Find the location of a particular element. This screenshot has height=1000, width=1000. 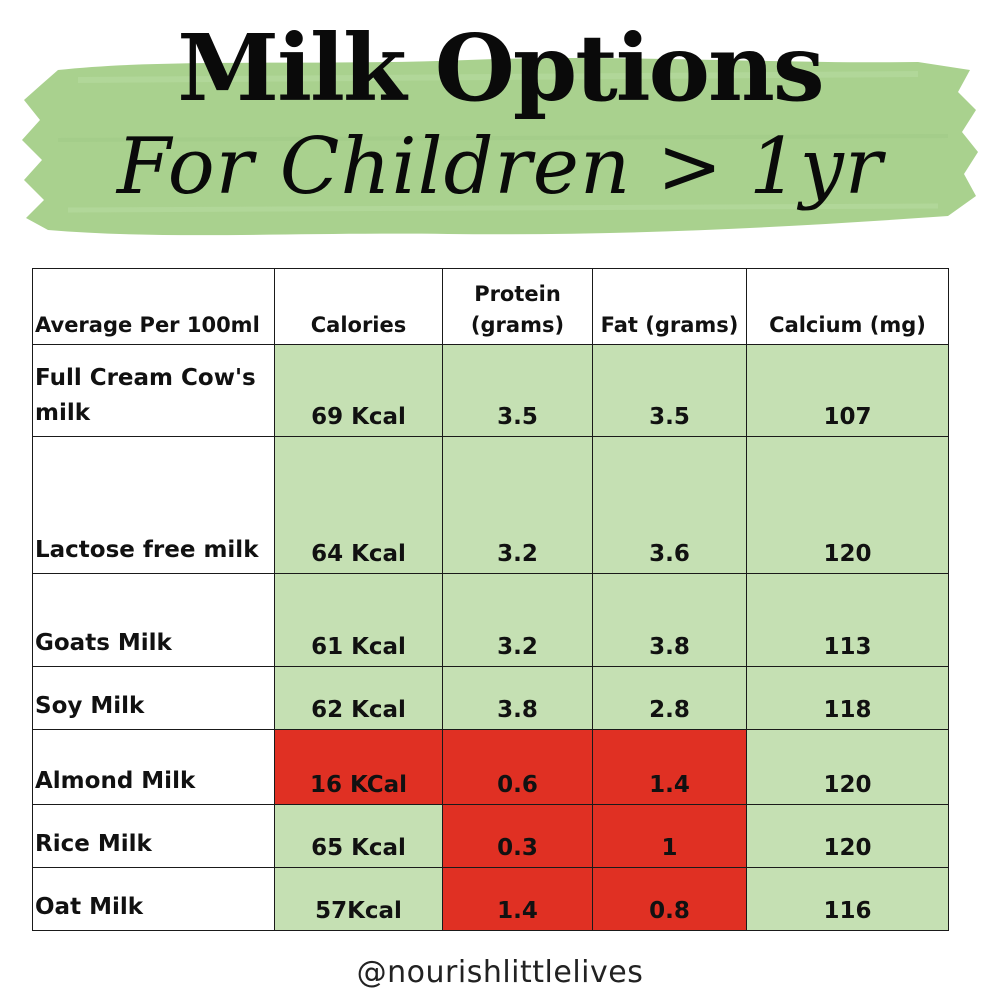

social-handle: @nourishlittlelives is located at coordinates (500, 972).